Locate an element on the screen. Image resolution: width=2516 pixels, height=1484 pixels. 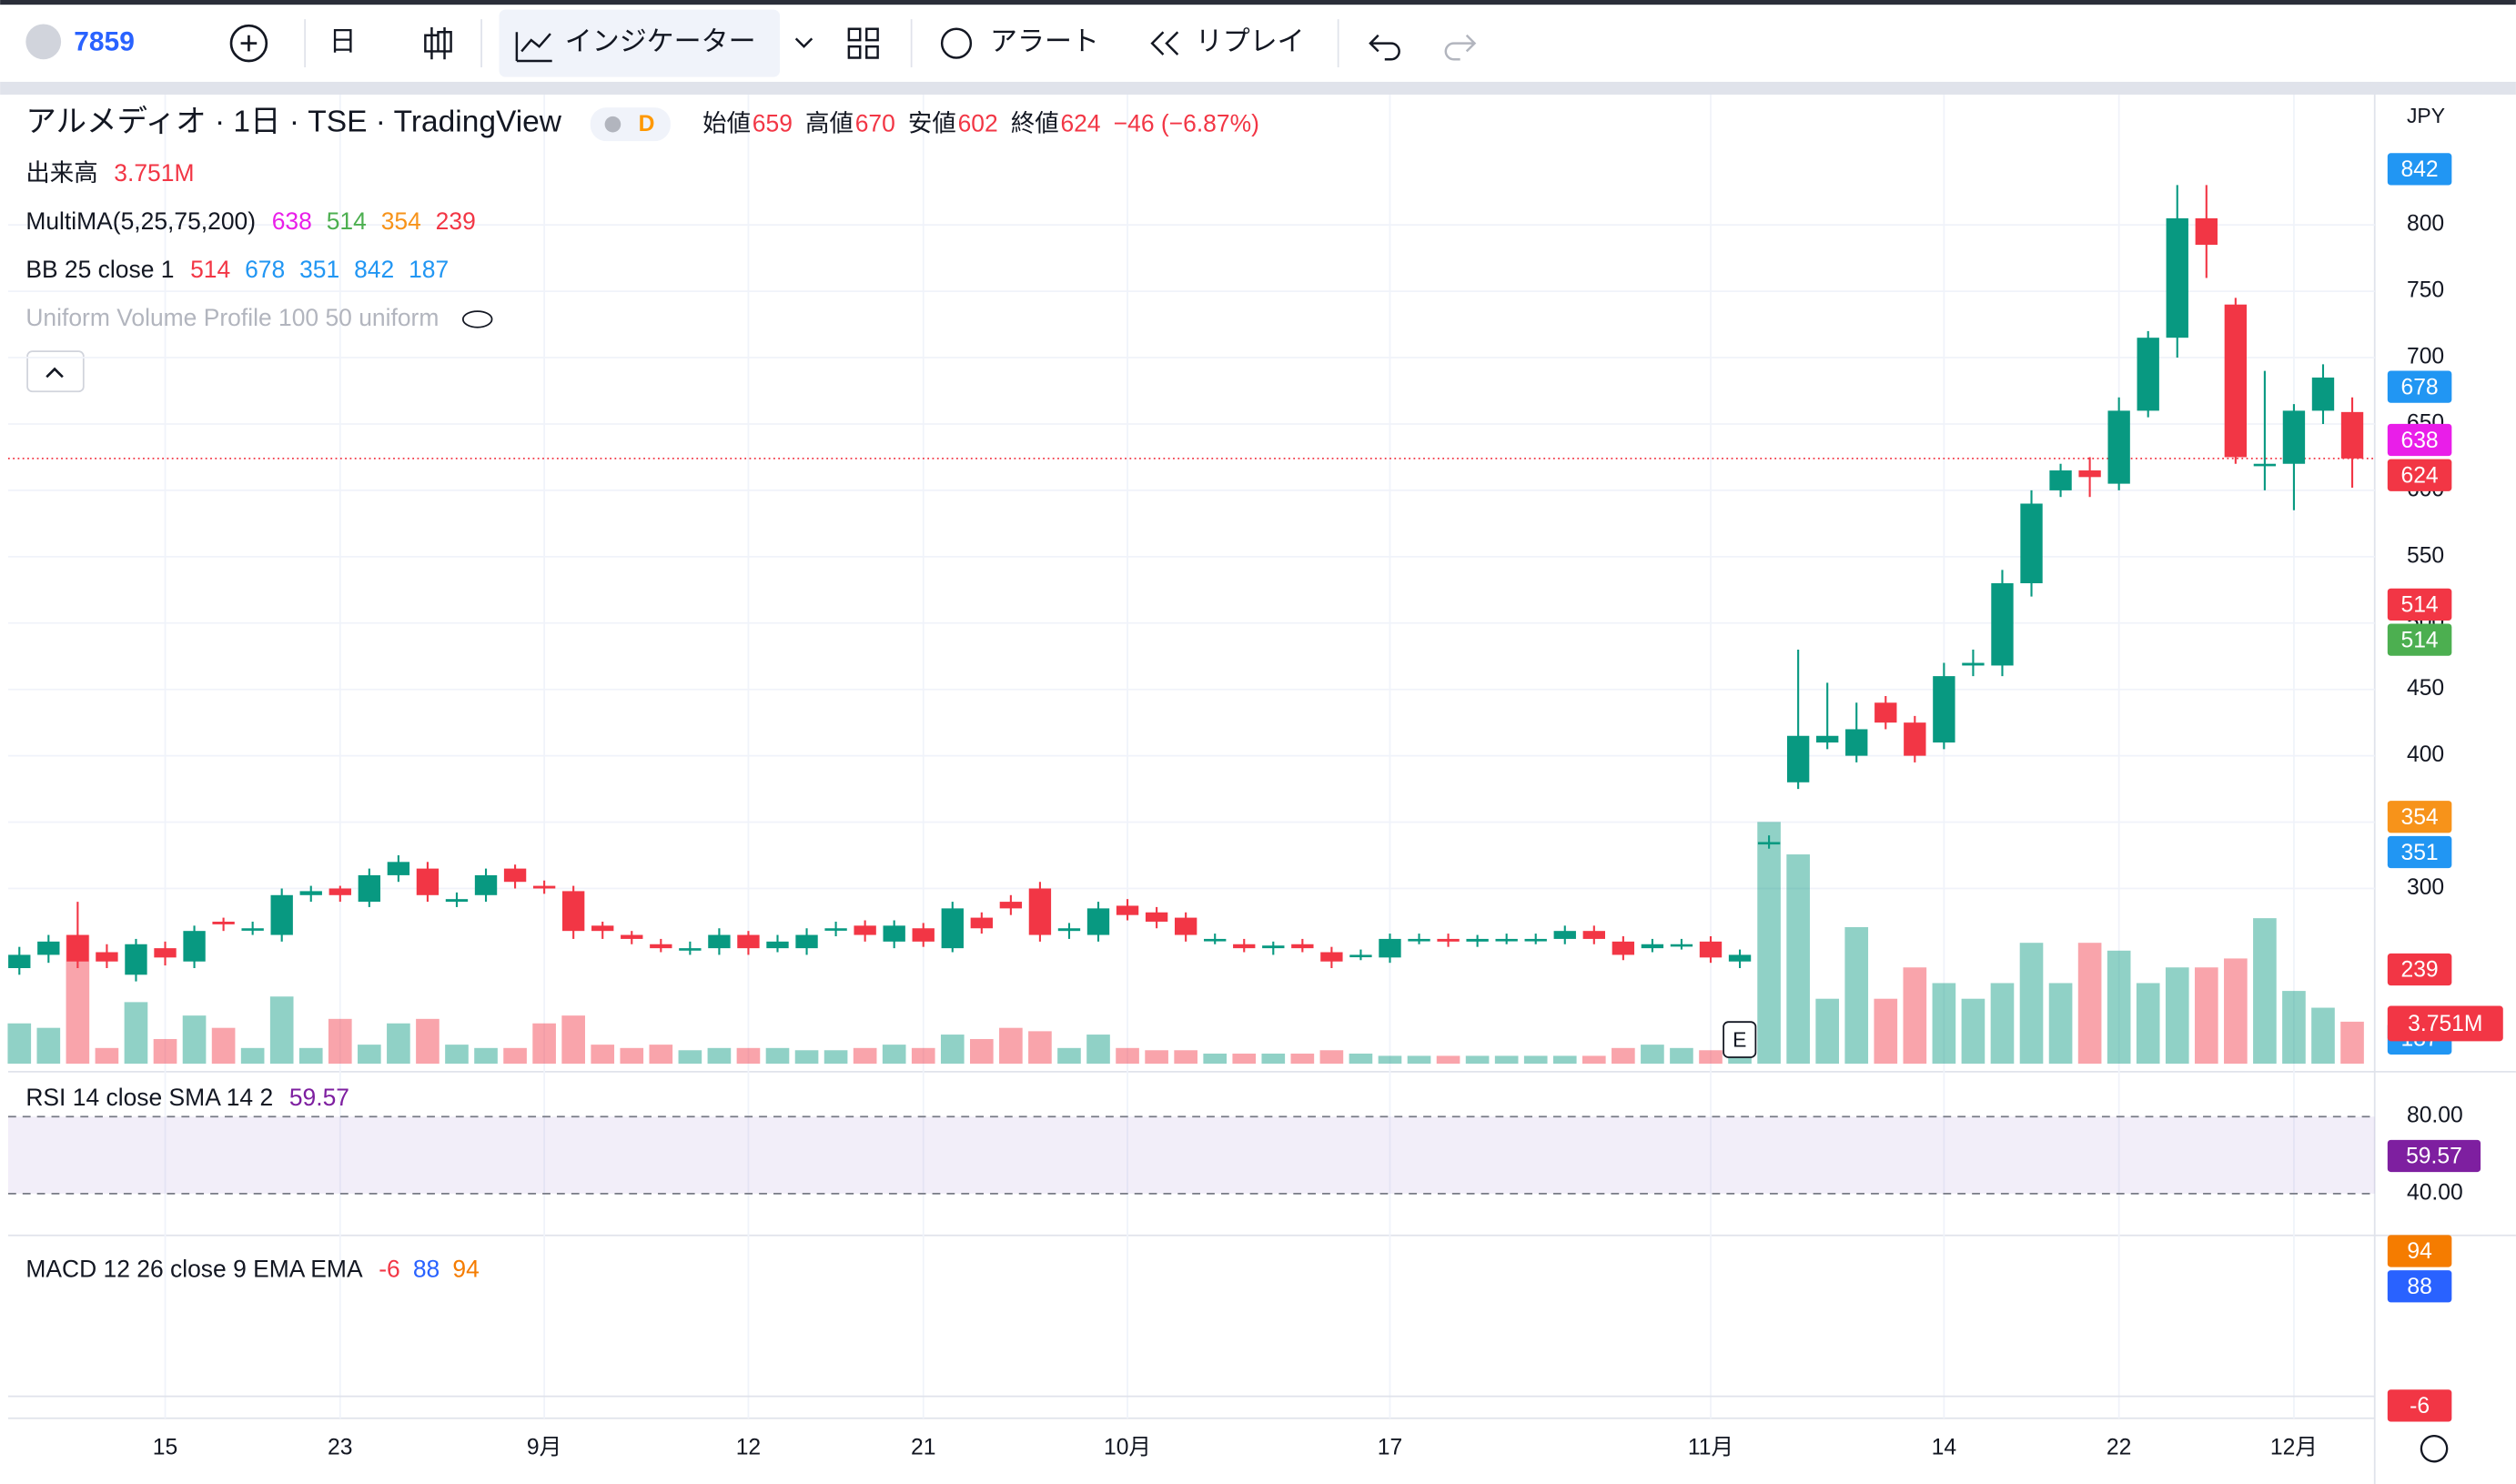
replay-label: リプレイ is located at coordinates (1250, 42).